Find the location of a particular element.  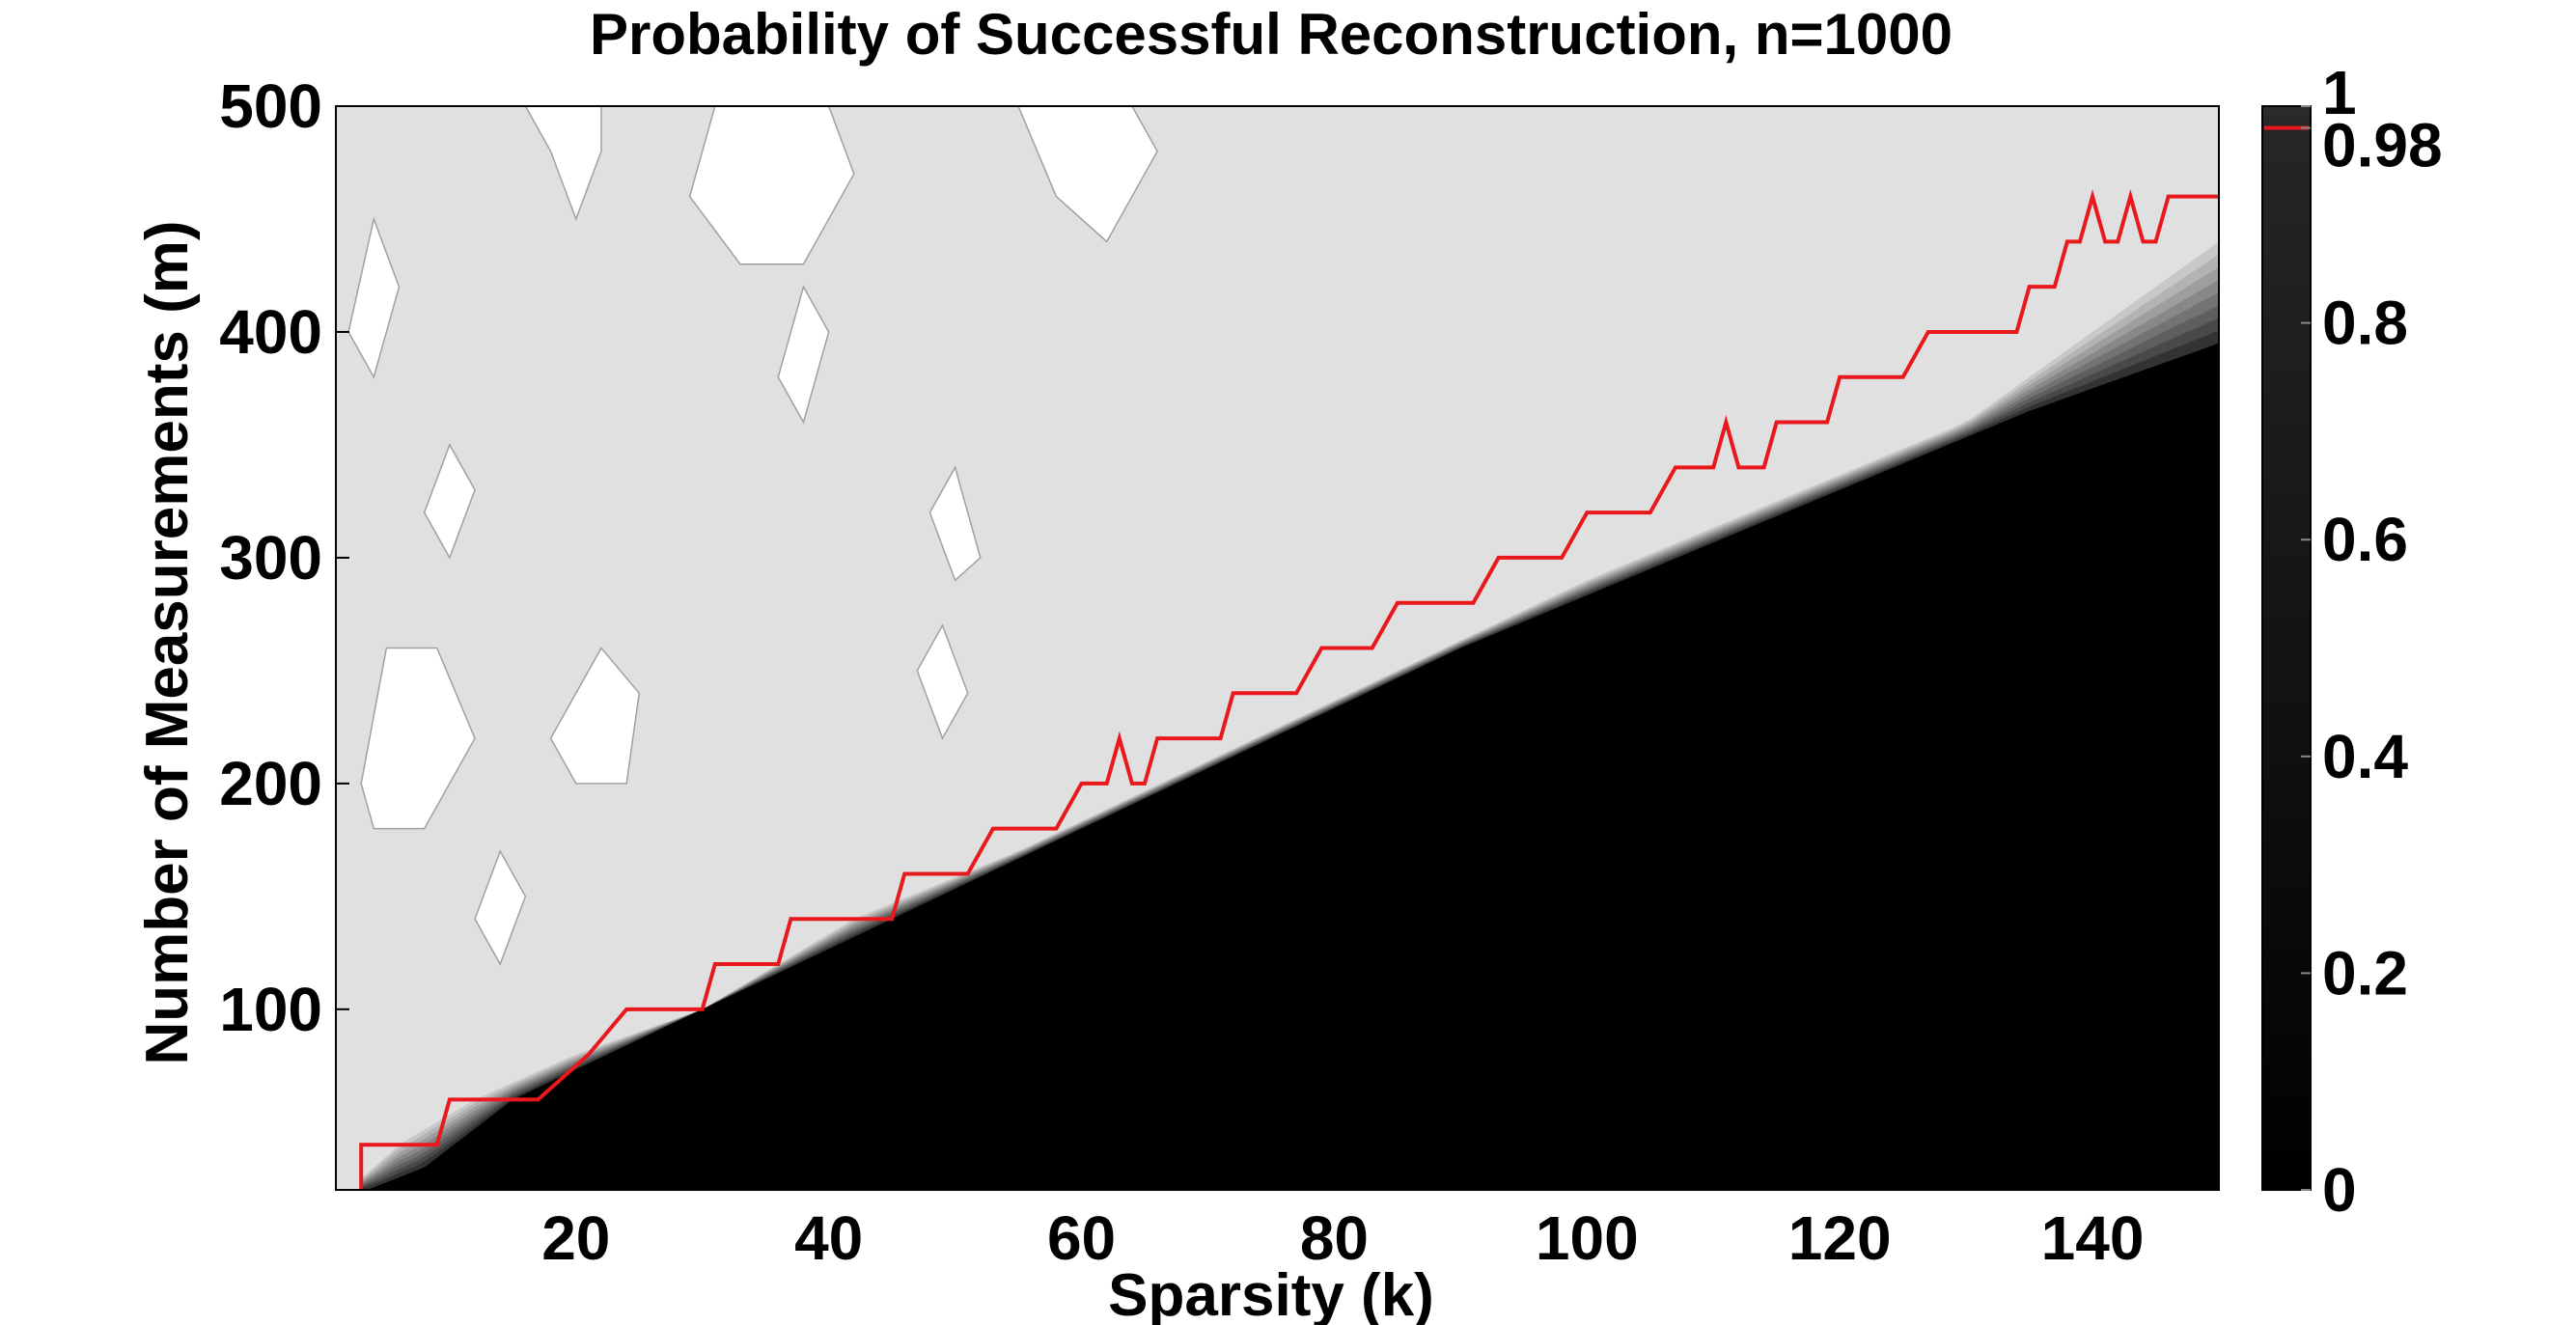

x-tick-label: 140 is located at coordinates (2093, 1238).